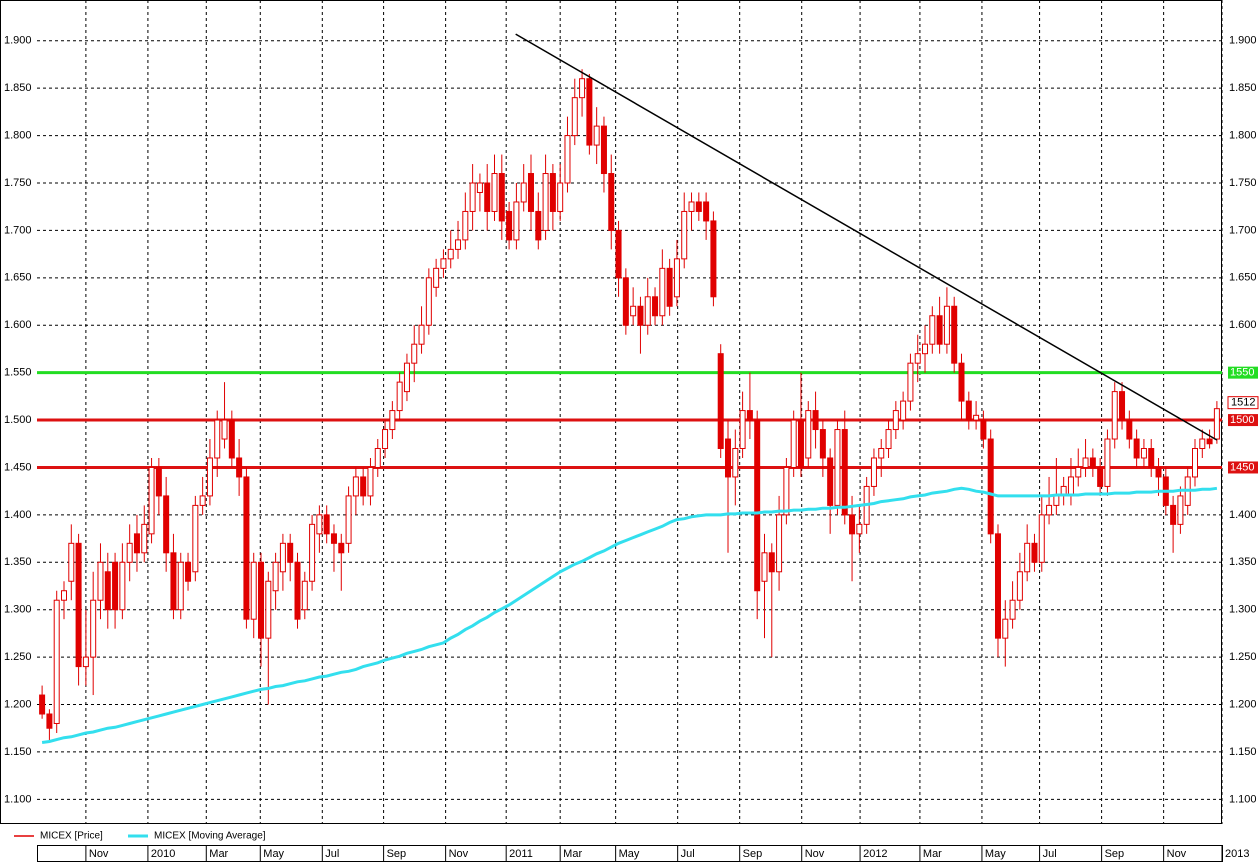 This screenshot has width=1260, height=864. Describe the element at coordinates (1243, 752) in the screenshot. I see `y-tick-label-right: 1.150` at that location.